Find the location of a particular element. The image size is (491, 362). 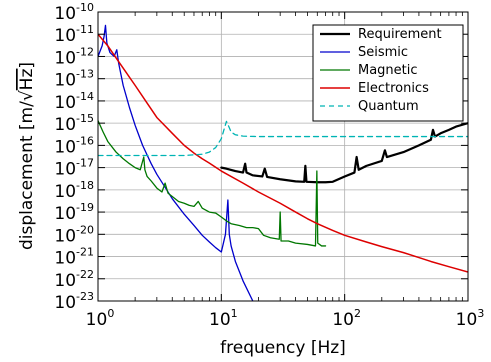

y-tick-exponent: -12 is located at coordinates (85, 51).